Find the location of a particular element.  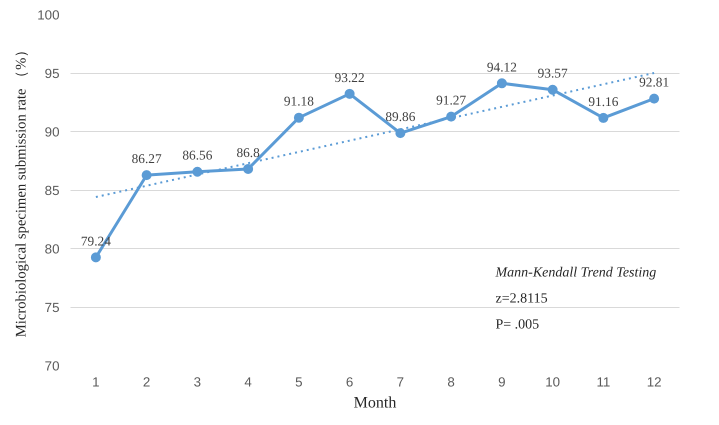

y-tick-label: 85 is located at coordinates (52, 190).